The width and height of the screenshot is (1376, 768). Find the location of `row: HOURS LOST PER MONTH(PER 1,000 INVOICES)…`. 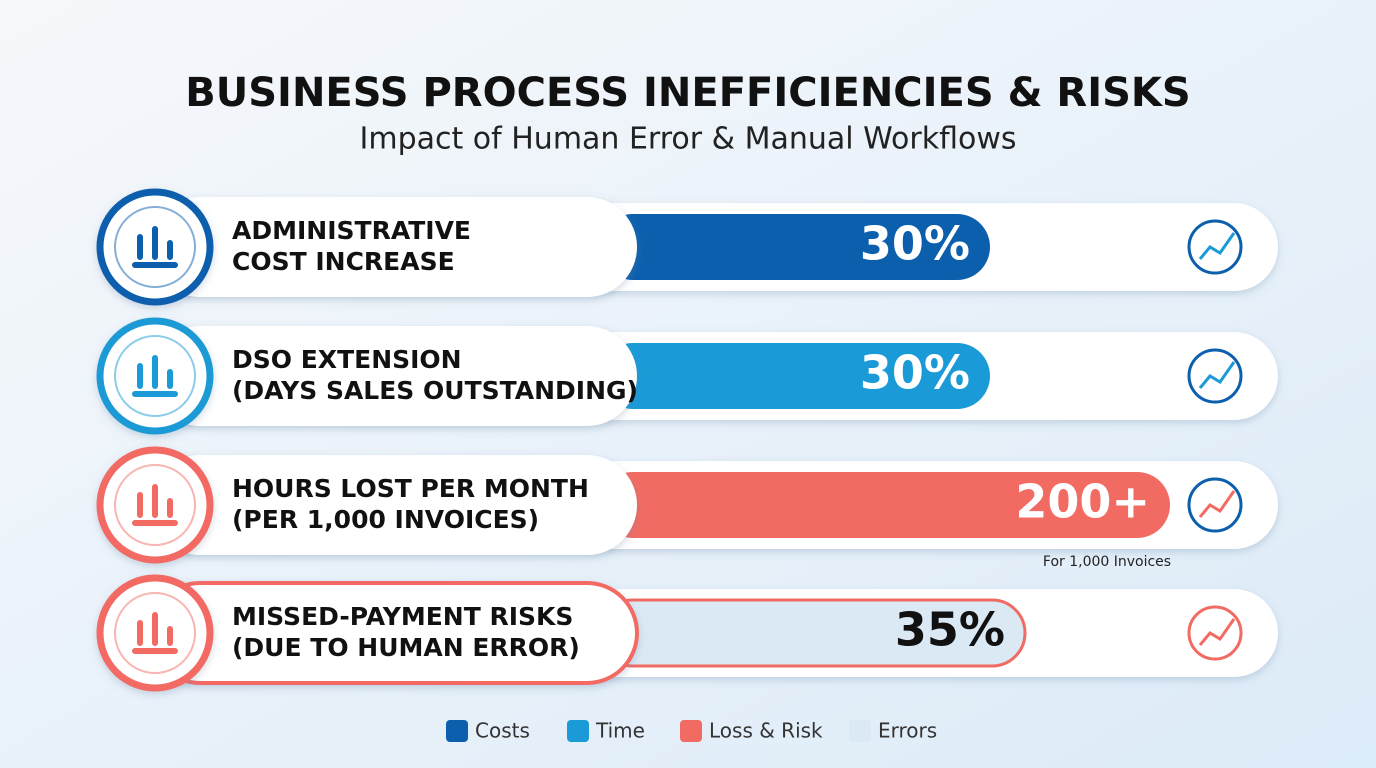

row: HOURS LOST PER MONTH(PER 1,000 INVOICES)… is located at coordinates (687, 505).